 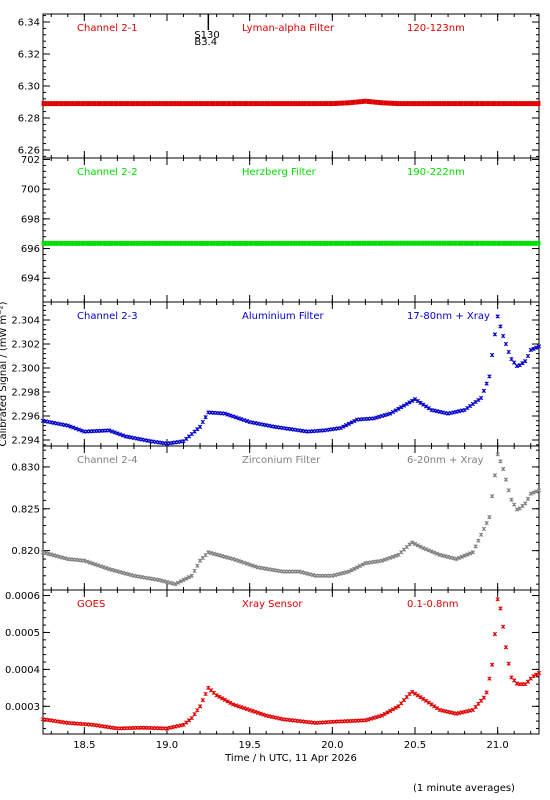 What do you see at coordinates (25, 369) in the screenshot?
I see `y-tick-label: 2.300` at bounding box center [25, 369].